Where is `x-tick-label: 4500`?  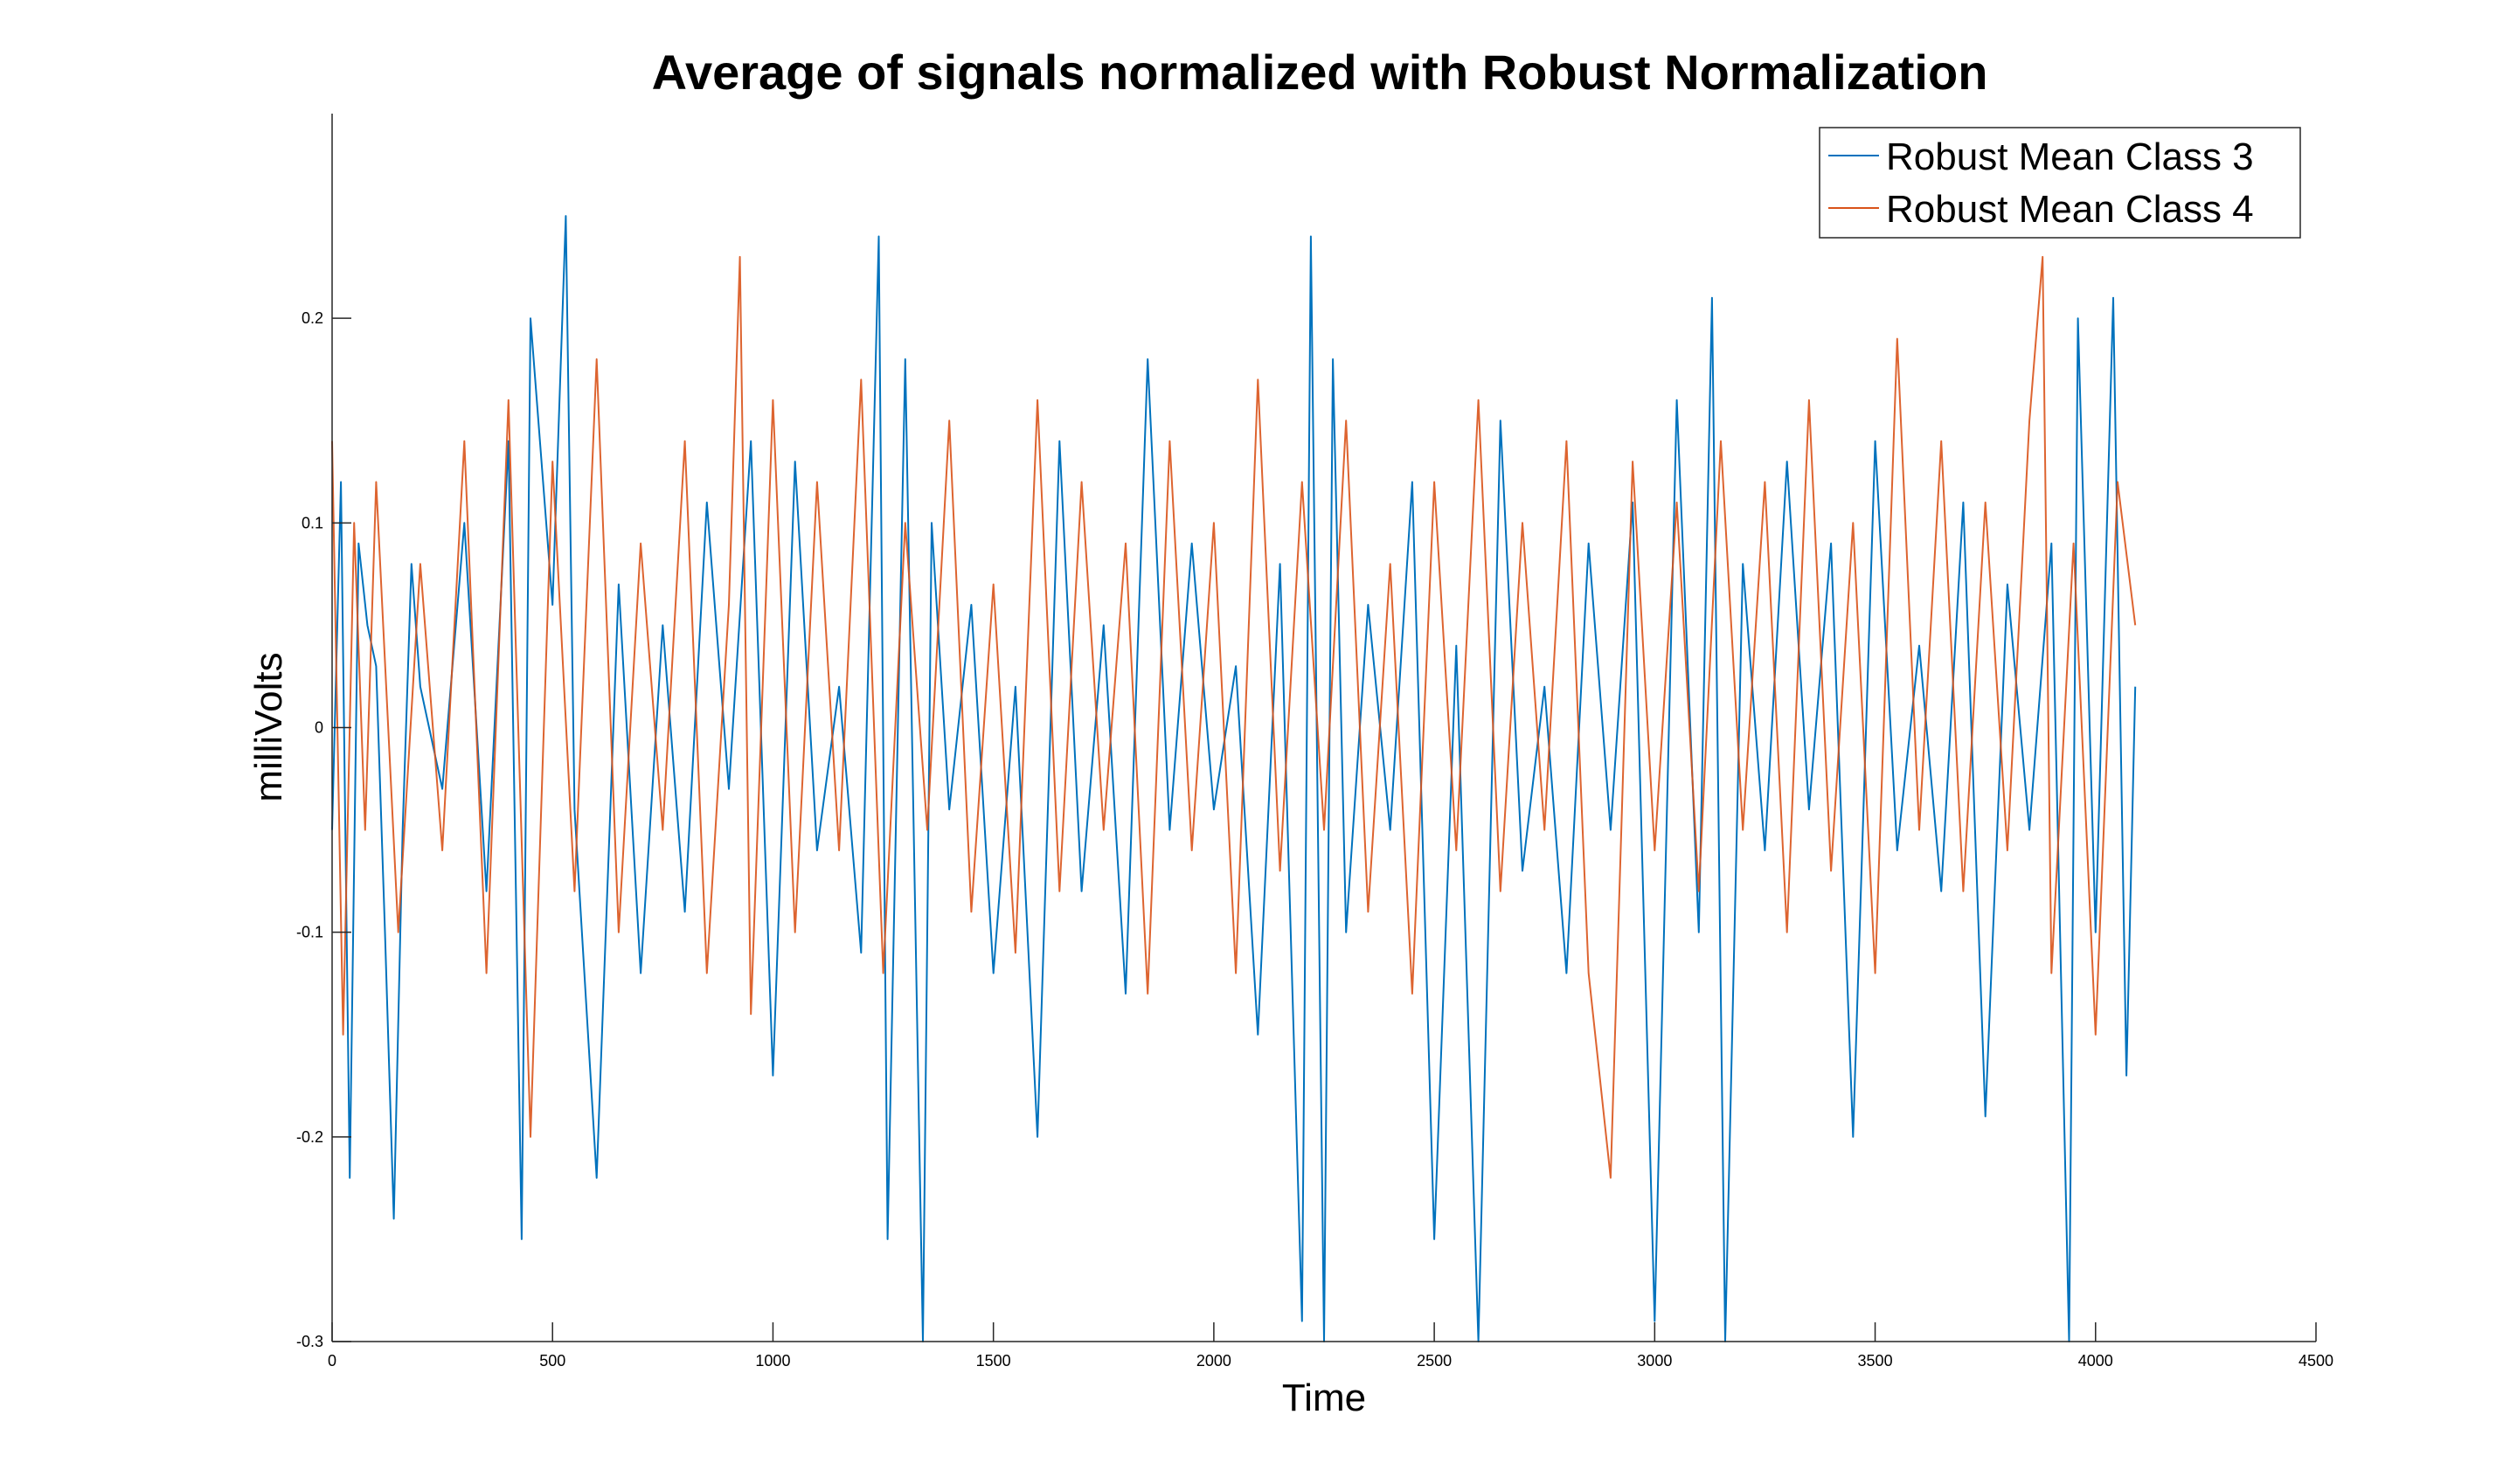 x-tick-label: 4500 is located at coordinates (2316, 1361).